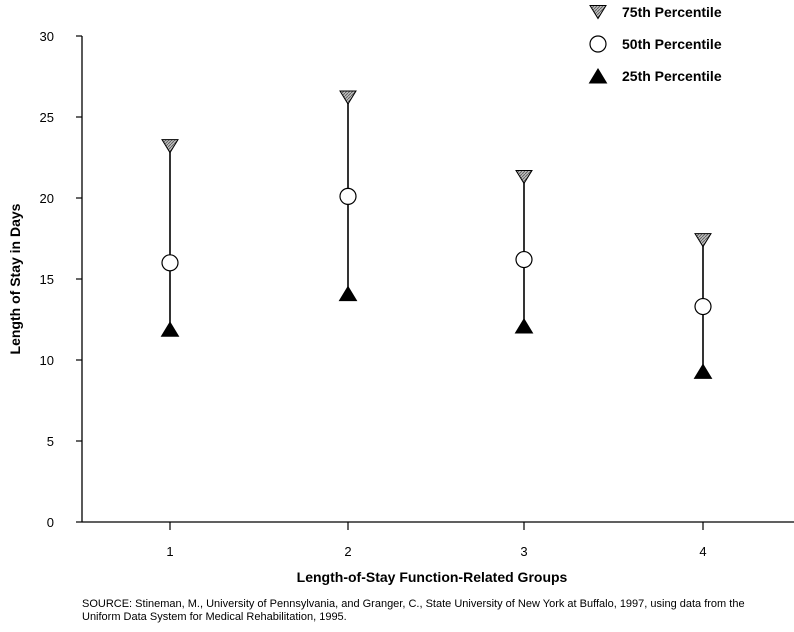 The width and height of the screenshot is (794, 632). Describe the element at coordinates (347, 551) in the screenshot. I see `x-tick-label: 2` at that location.